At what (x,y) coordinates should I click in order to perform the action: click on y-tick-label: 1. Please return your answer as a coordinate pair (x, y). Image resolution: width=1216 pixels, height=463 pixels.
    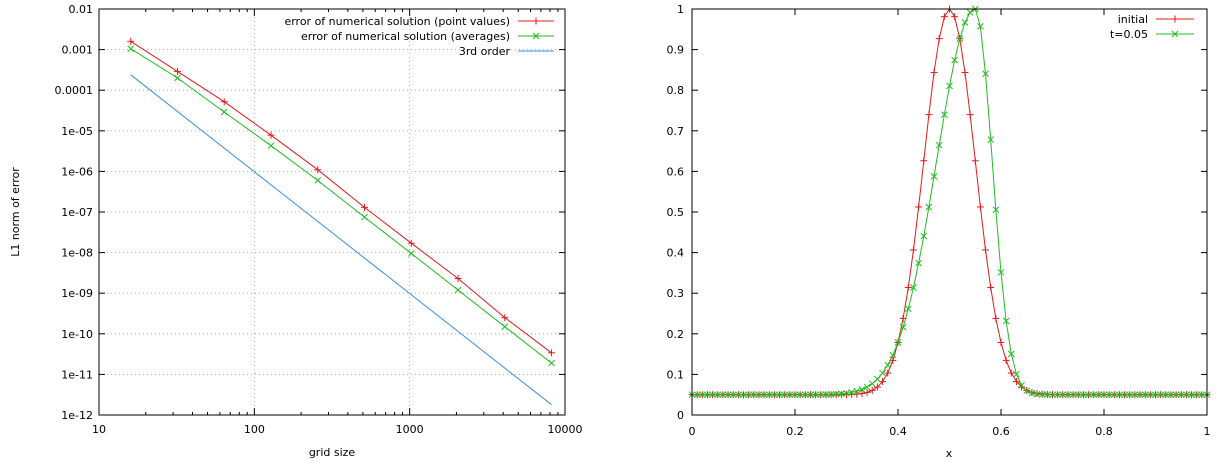
    Looking at the image, I should click on (680, 9).